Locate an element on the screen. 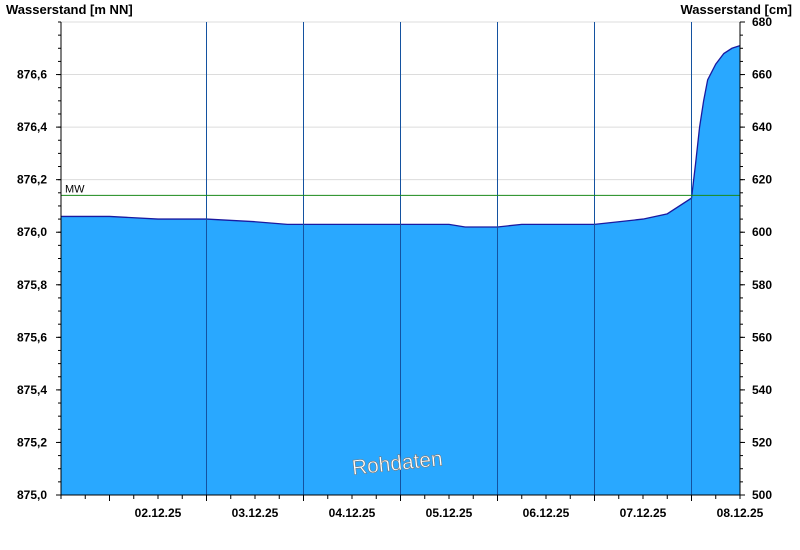 The width and height of the screenshot is (800, 550). y-right-tick-label: 520 is located at coordinates (762, 442).